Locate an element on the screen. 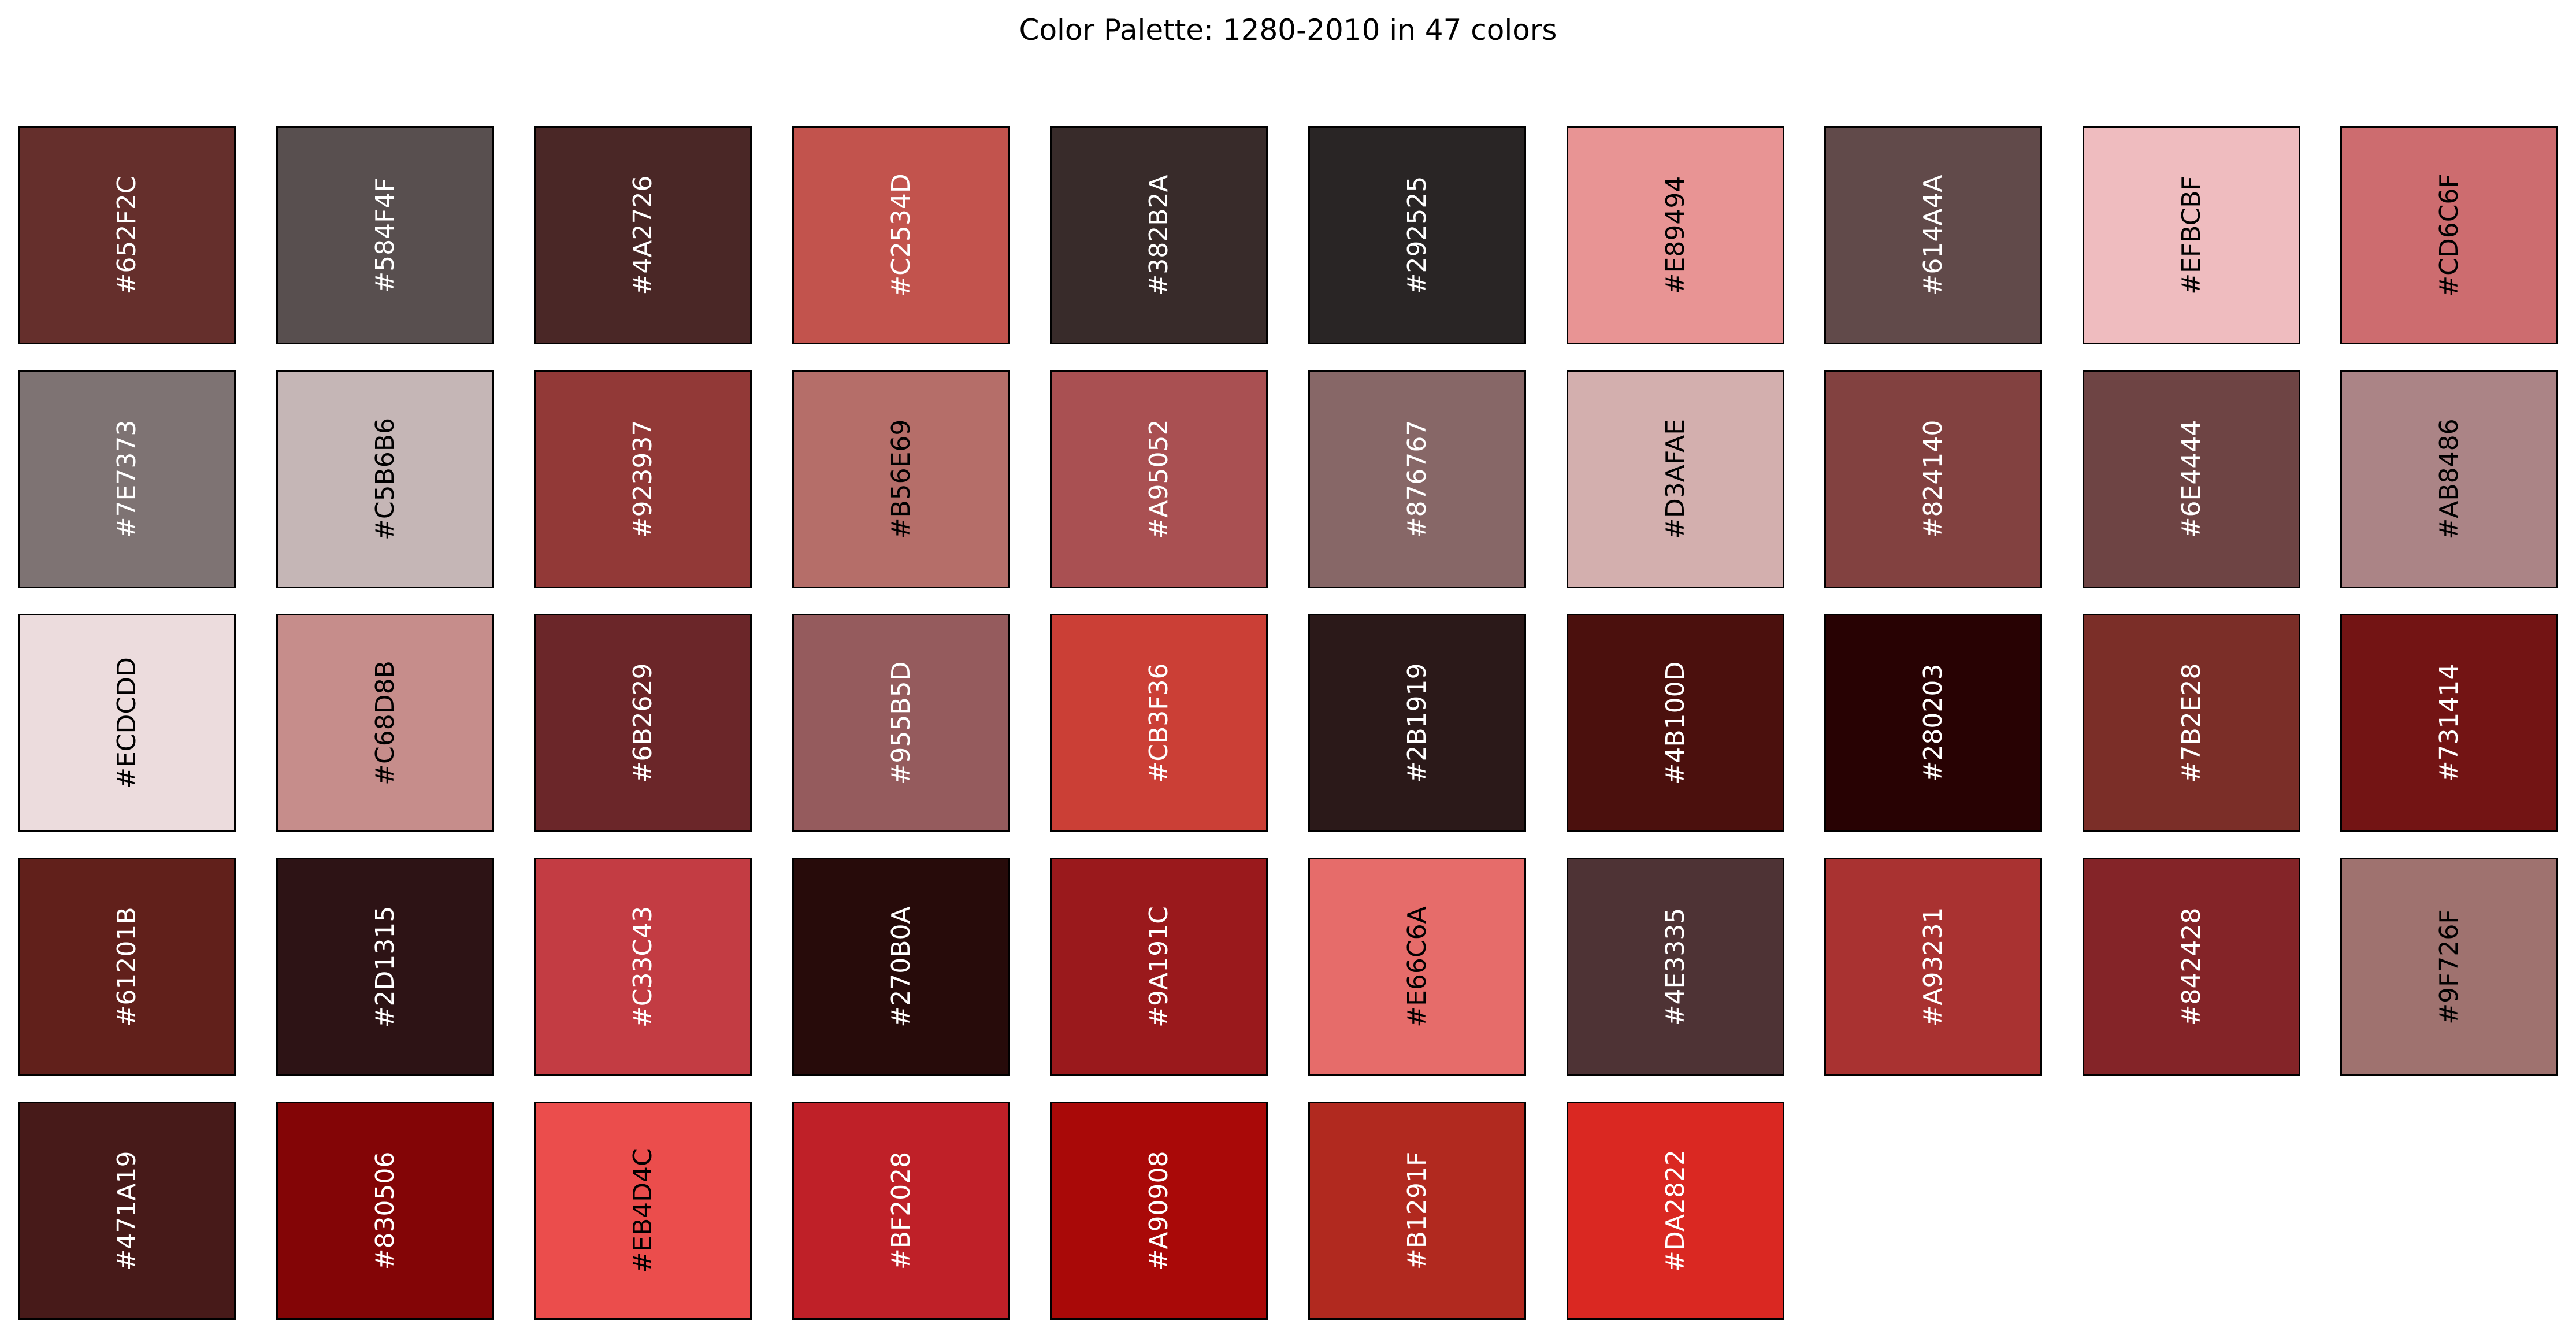 Image resolution: width=2576 pixels, height=1335 pixels. color-swatch: #280203 is located at coordinates (1933, 723).